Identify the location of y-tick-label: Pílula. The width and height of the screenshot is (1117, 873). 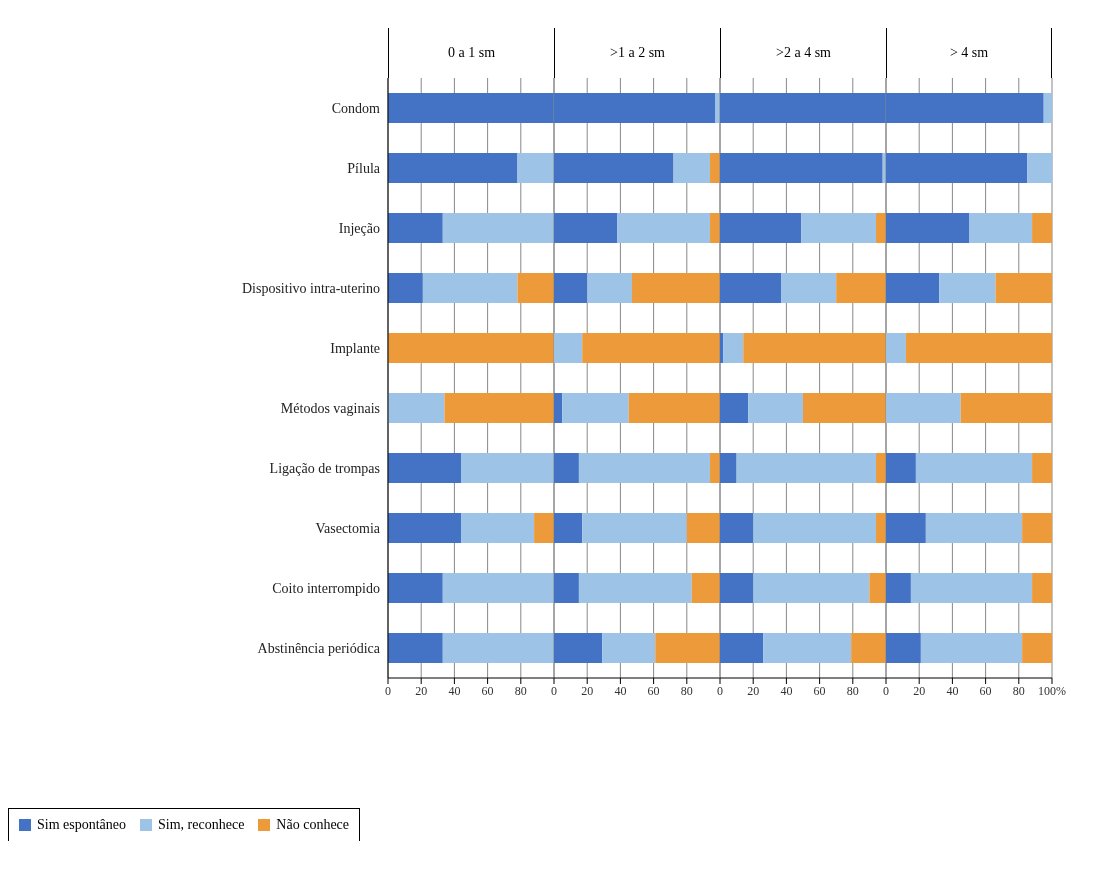
(364, 168).